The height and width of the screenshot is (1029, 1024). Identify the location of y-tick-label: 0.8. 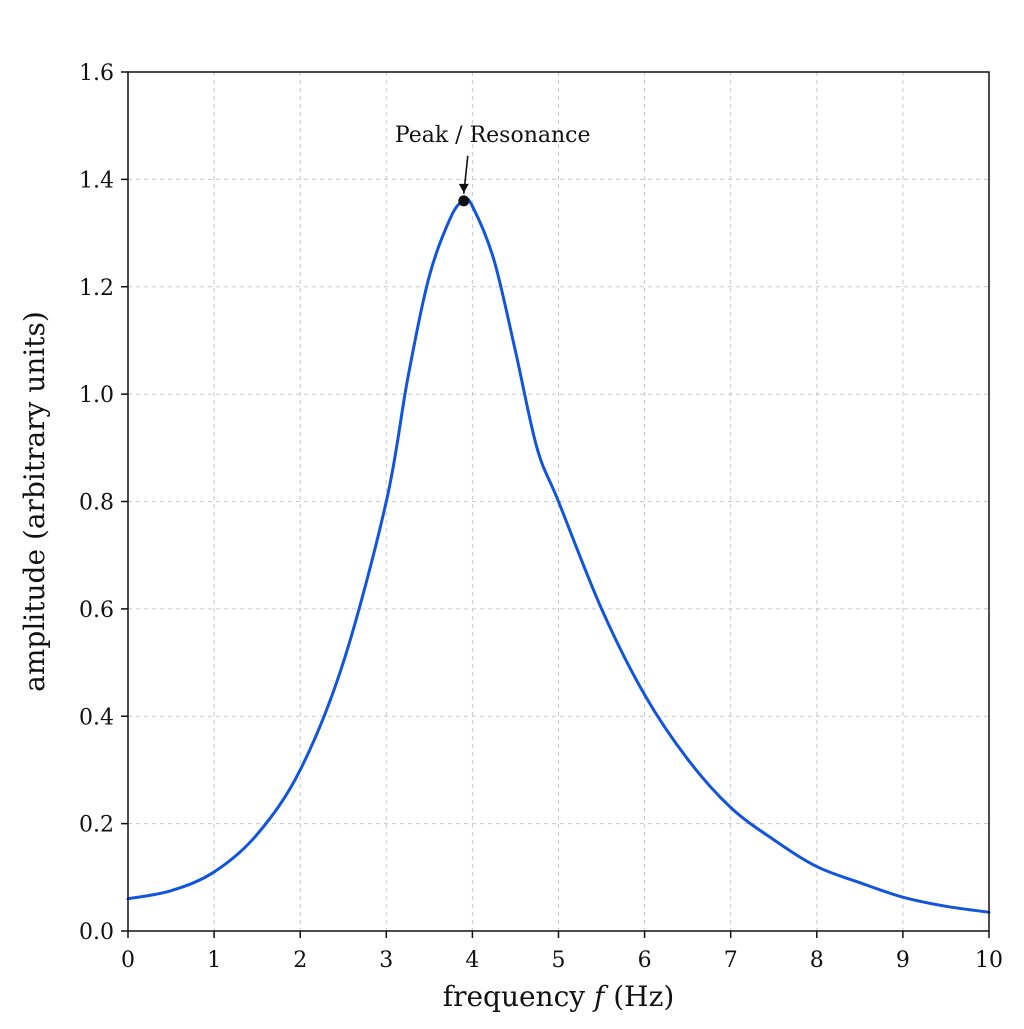
(96, 503).